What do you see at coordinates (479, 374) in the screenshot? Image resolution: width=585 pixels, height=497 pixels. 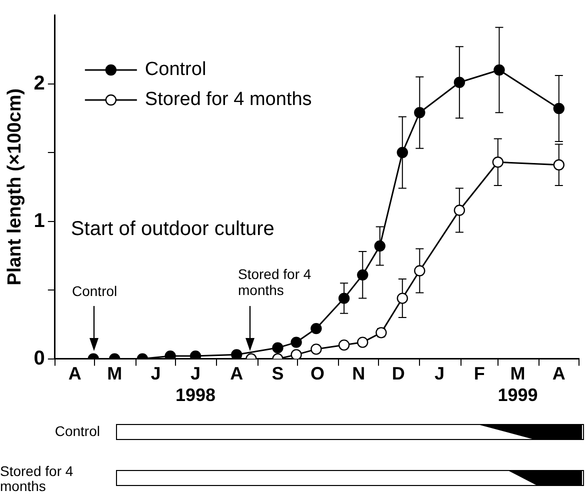 I see `x-tick-label: F` at bounding box center [479, 374].